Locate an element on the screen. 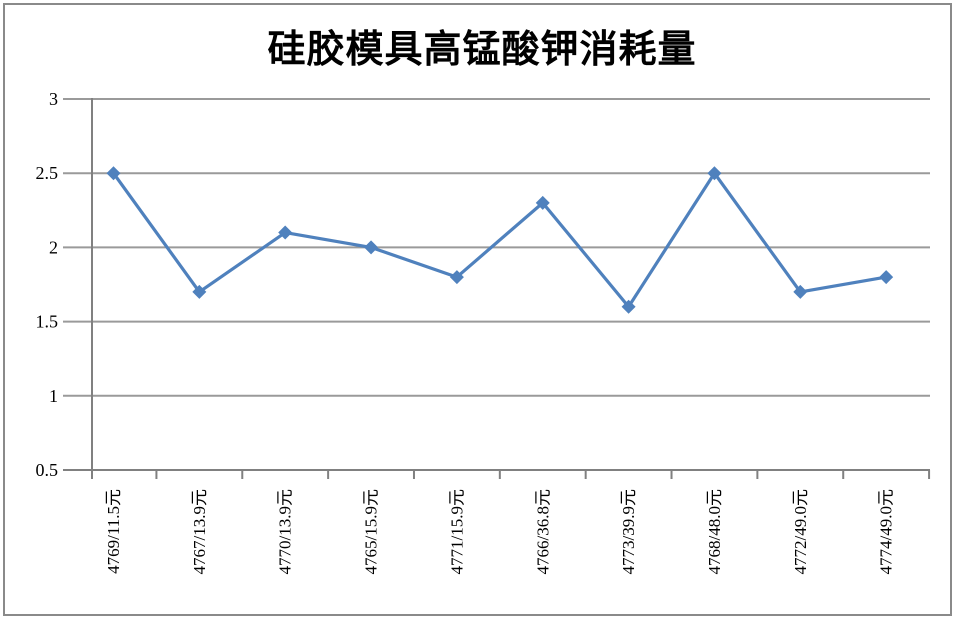 The image size is (964, 630). chart-title: 硅胶模具高锰酸钾消耗量 is located at coordinates (482, 50).